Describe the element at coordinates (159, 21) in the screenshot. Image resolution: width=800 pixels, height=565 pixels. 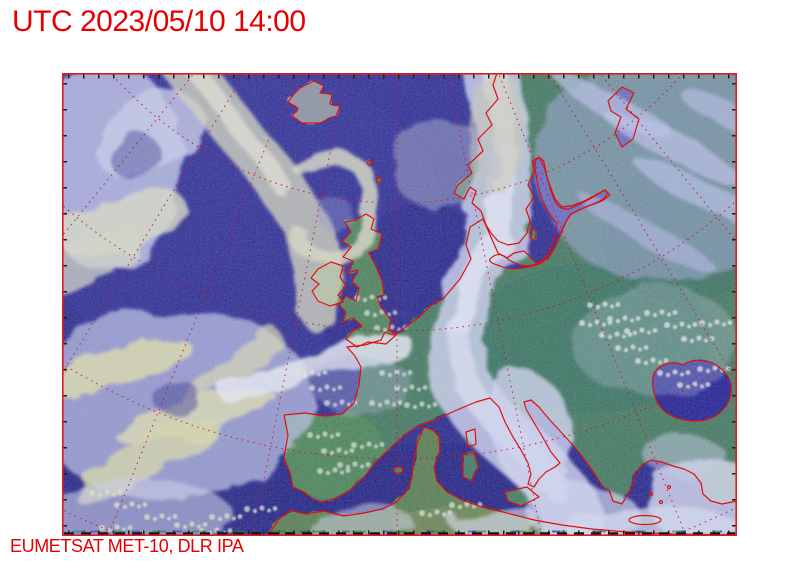
I see `timestamp-title: UTC 2023/05/10 14:00` at that location.